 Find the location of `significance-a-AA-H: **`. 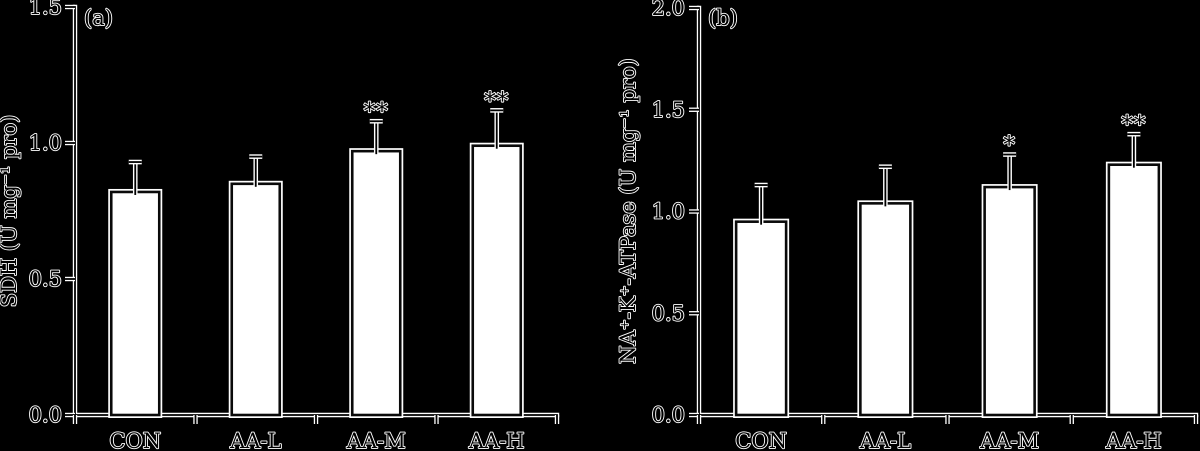

significance-a-AA-H: ** is located at coordinates (496, 101).